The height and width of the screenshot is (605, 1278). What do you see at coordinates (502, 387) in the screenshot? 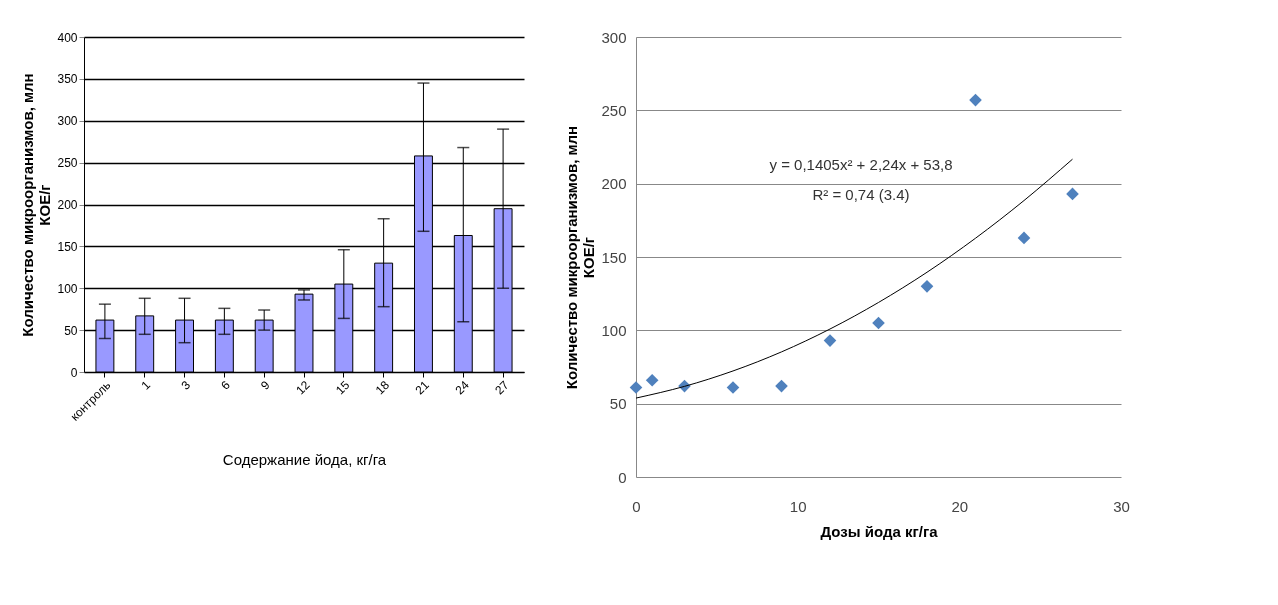
I see `x-tick-label: 27` at bounding box center [502, 387].